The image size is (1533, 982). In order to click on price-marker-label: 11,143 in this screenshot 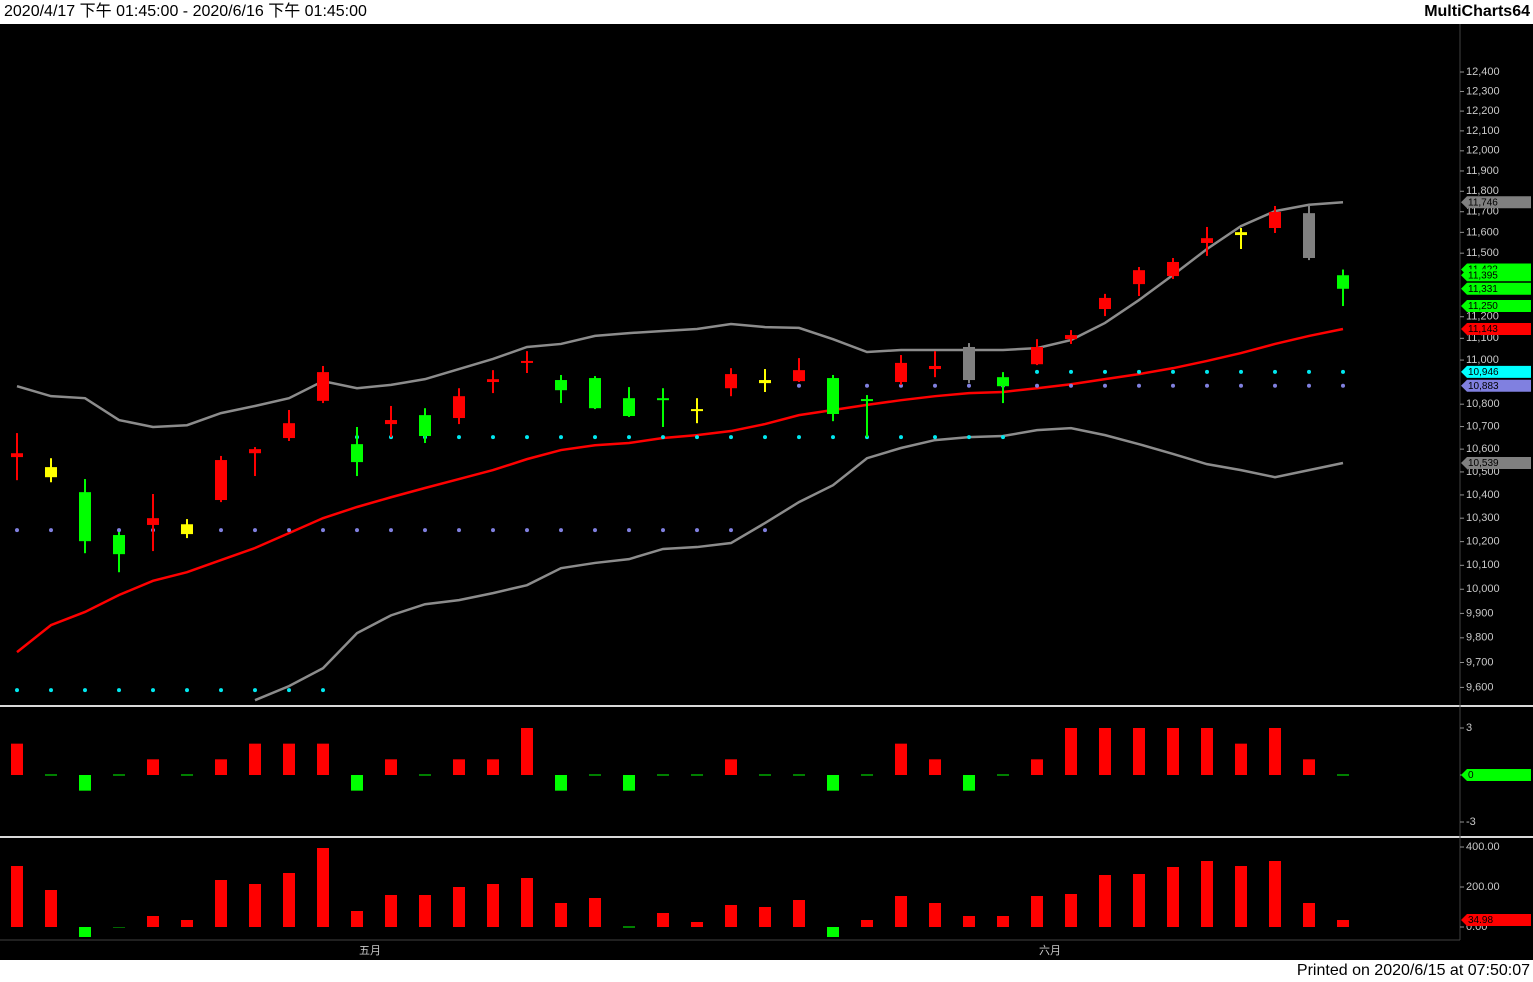, I will do `click(1483, 329)`.